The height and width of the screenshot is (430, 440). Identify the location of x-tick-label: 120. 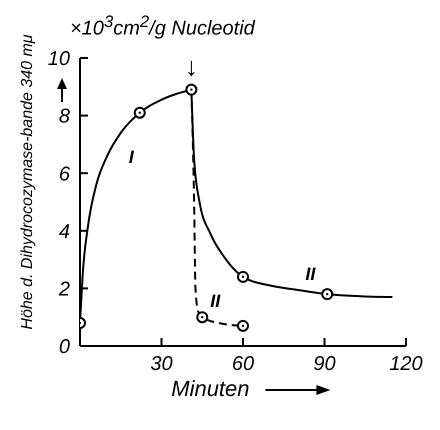
(406, 364).